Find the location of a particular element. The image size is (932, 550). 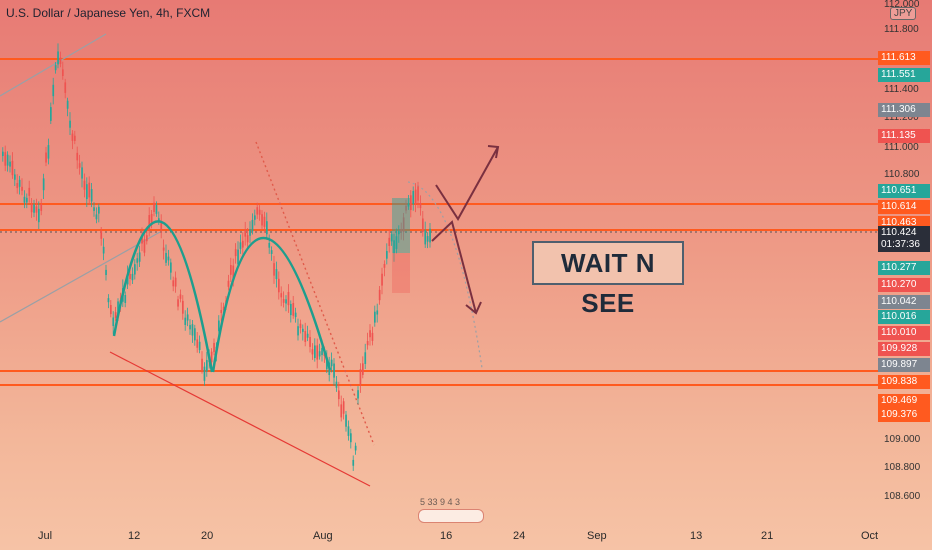

price-tick-label: 110.800 is located at coordinates (902, 174).